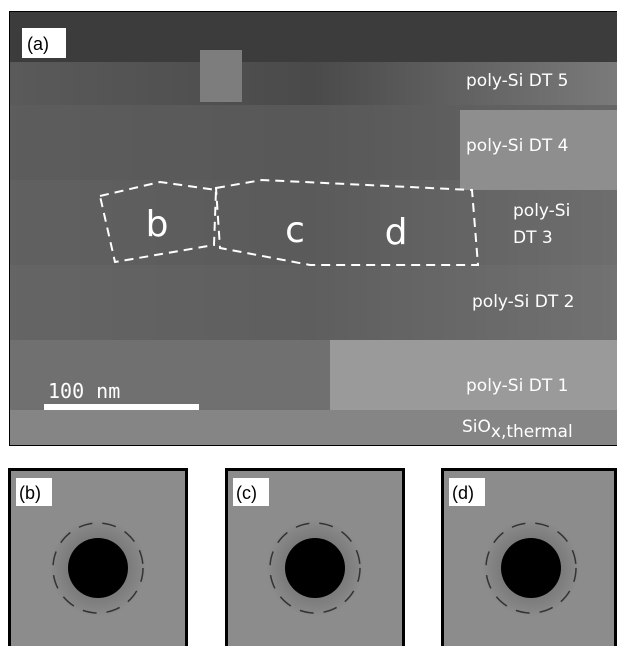  Describe the element at coordinates (396, 232) in the screenshot. I see `region-label: d` at that location.